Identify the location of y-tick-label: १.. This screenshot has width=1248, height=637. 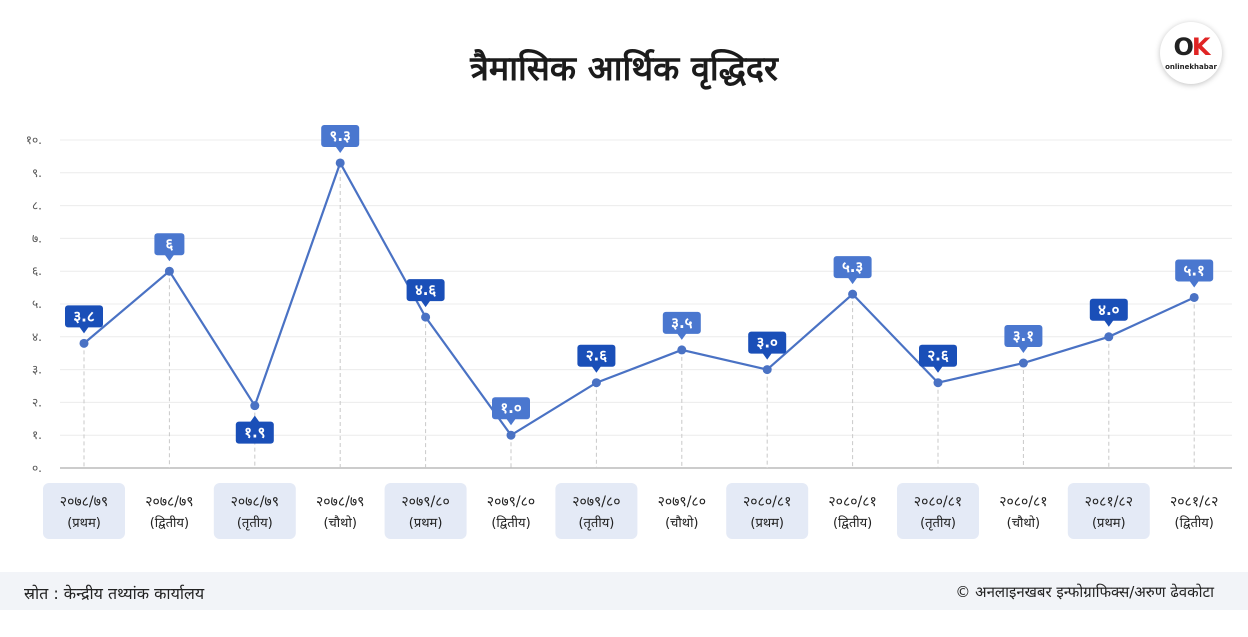
(37, 435).